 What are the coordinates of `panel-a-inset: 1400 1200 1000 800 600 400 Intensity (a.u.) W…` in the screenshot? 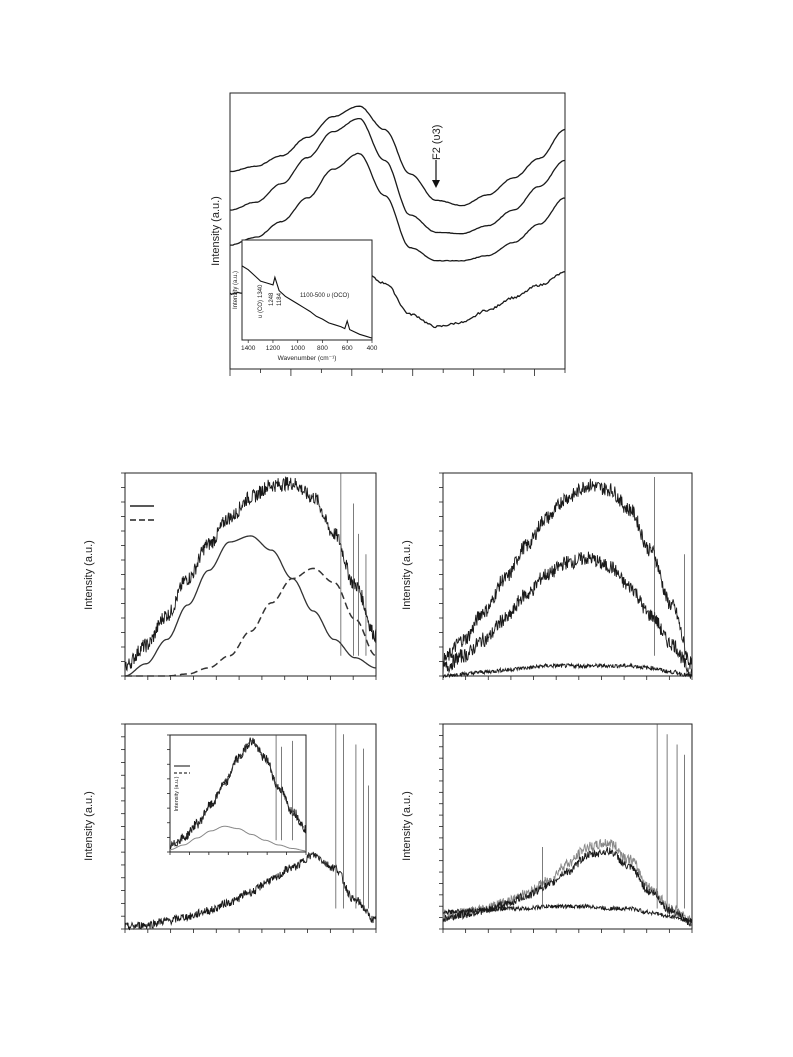 It's located at (305, 300).